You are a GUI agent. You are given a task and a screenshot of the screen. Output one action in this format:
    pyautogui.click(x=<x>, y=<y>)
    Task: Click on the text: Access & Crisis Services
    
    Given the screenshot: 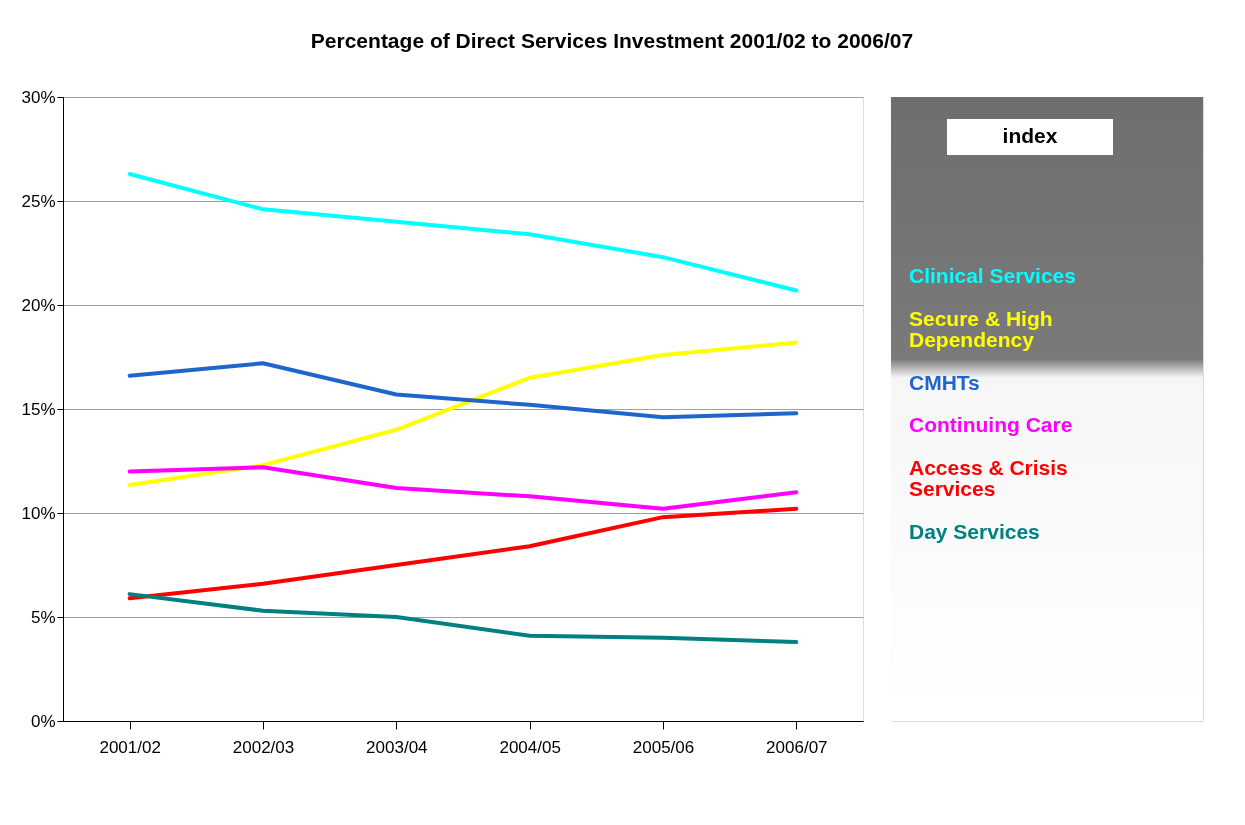 What is the action you would take?
    pyautogui.click(x=988, y=478)
    